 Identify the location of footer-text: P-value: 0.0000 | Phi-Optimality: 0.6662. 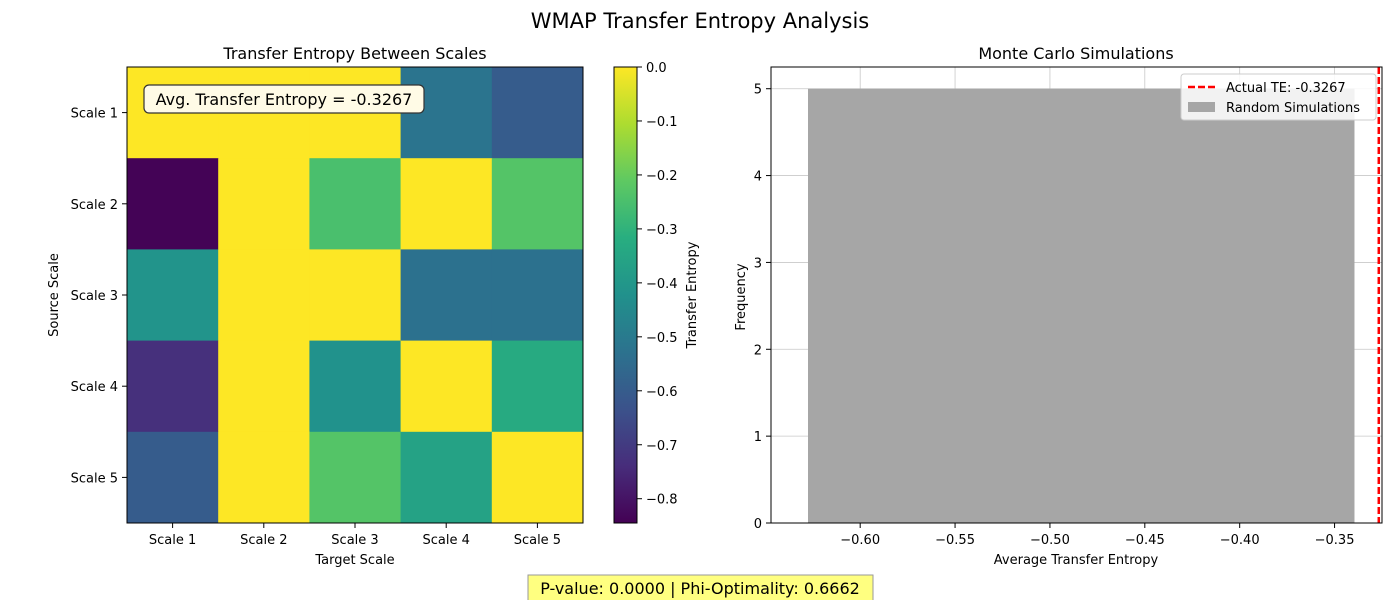
(700, 588).